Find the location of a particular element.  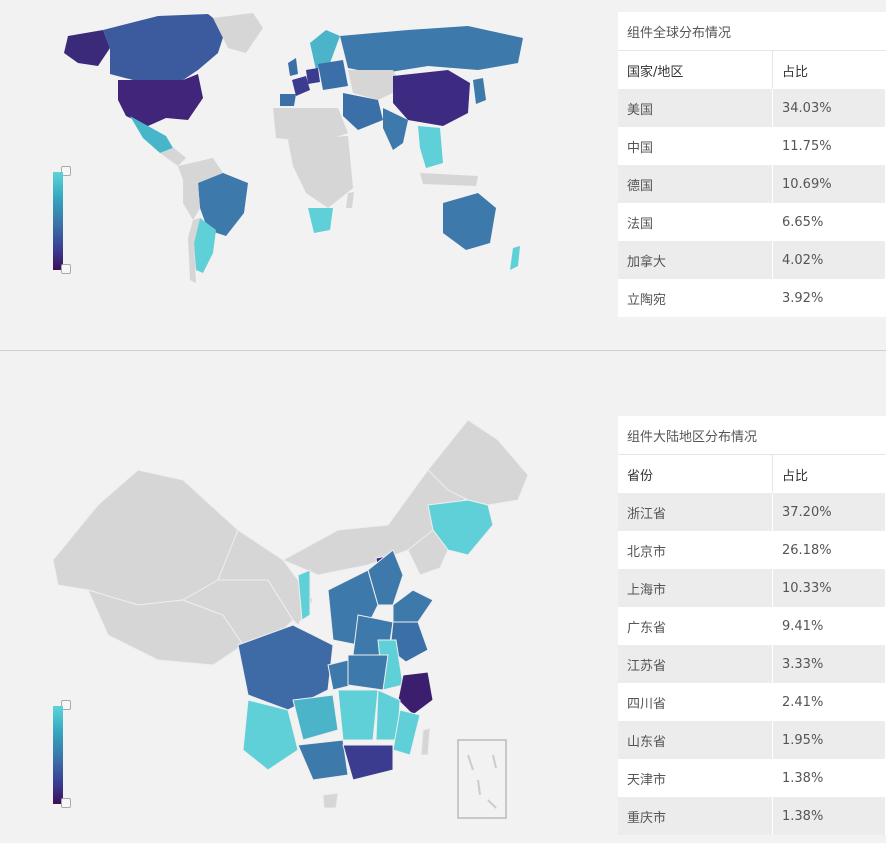

map-region-zhejiang is located at coordinates (415, 693).